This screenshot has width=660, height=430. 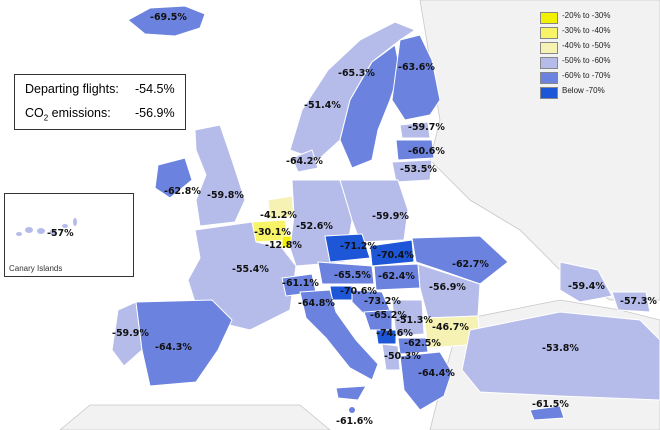 I want to click on co2-emissions-label: CO2 emissions:, so click(x=68, y=114).